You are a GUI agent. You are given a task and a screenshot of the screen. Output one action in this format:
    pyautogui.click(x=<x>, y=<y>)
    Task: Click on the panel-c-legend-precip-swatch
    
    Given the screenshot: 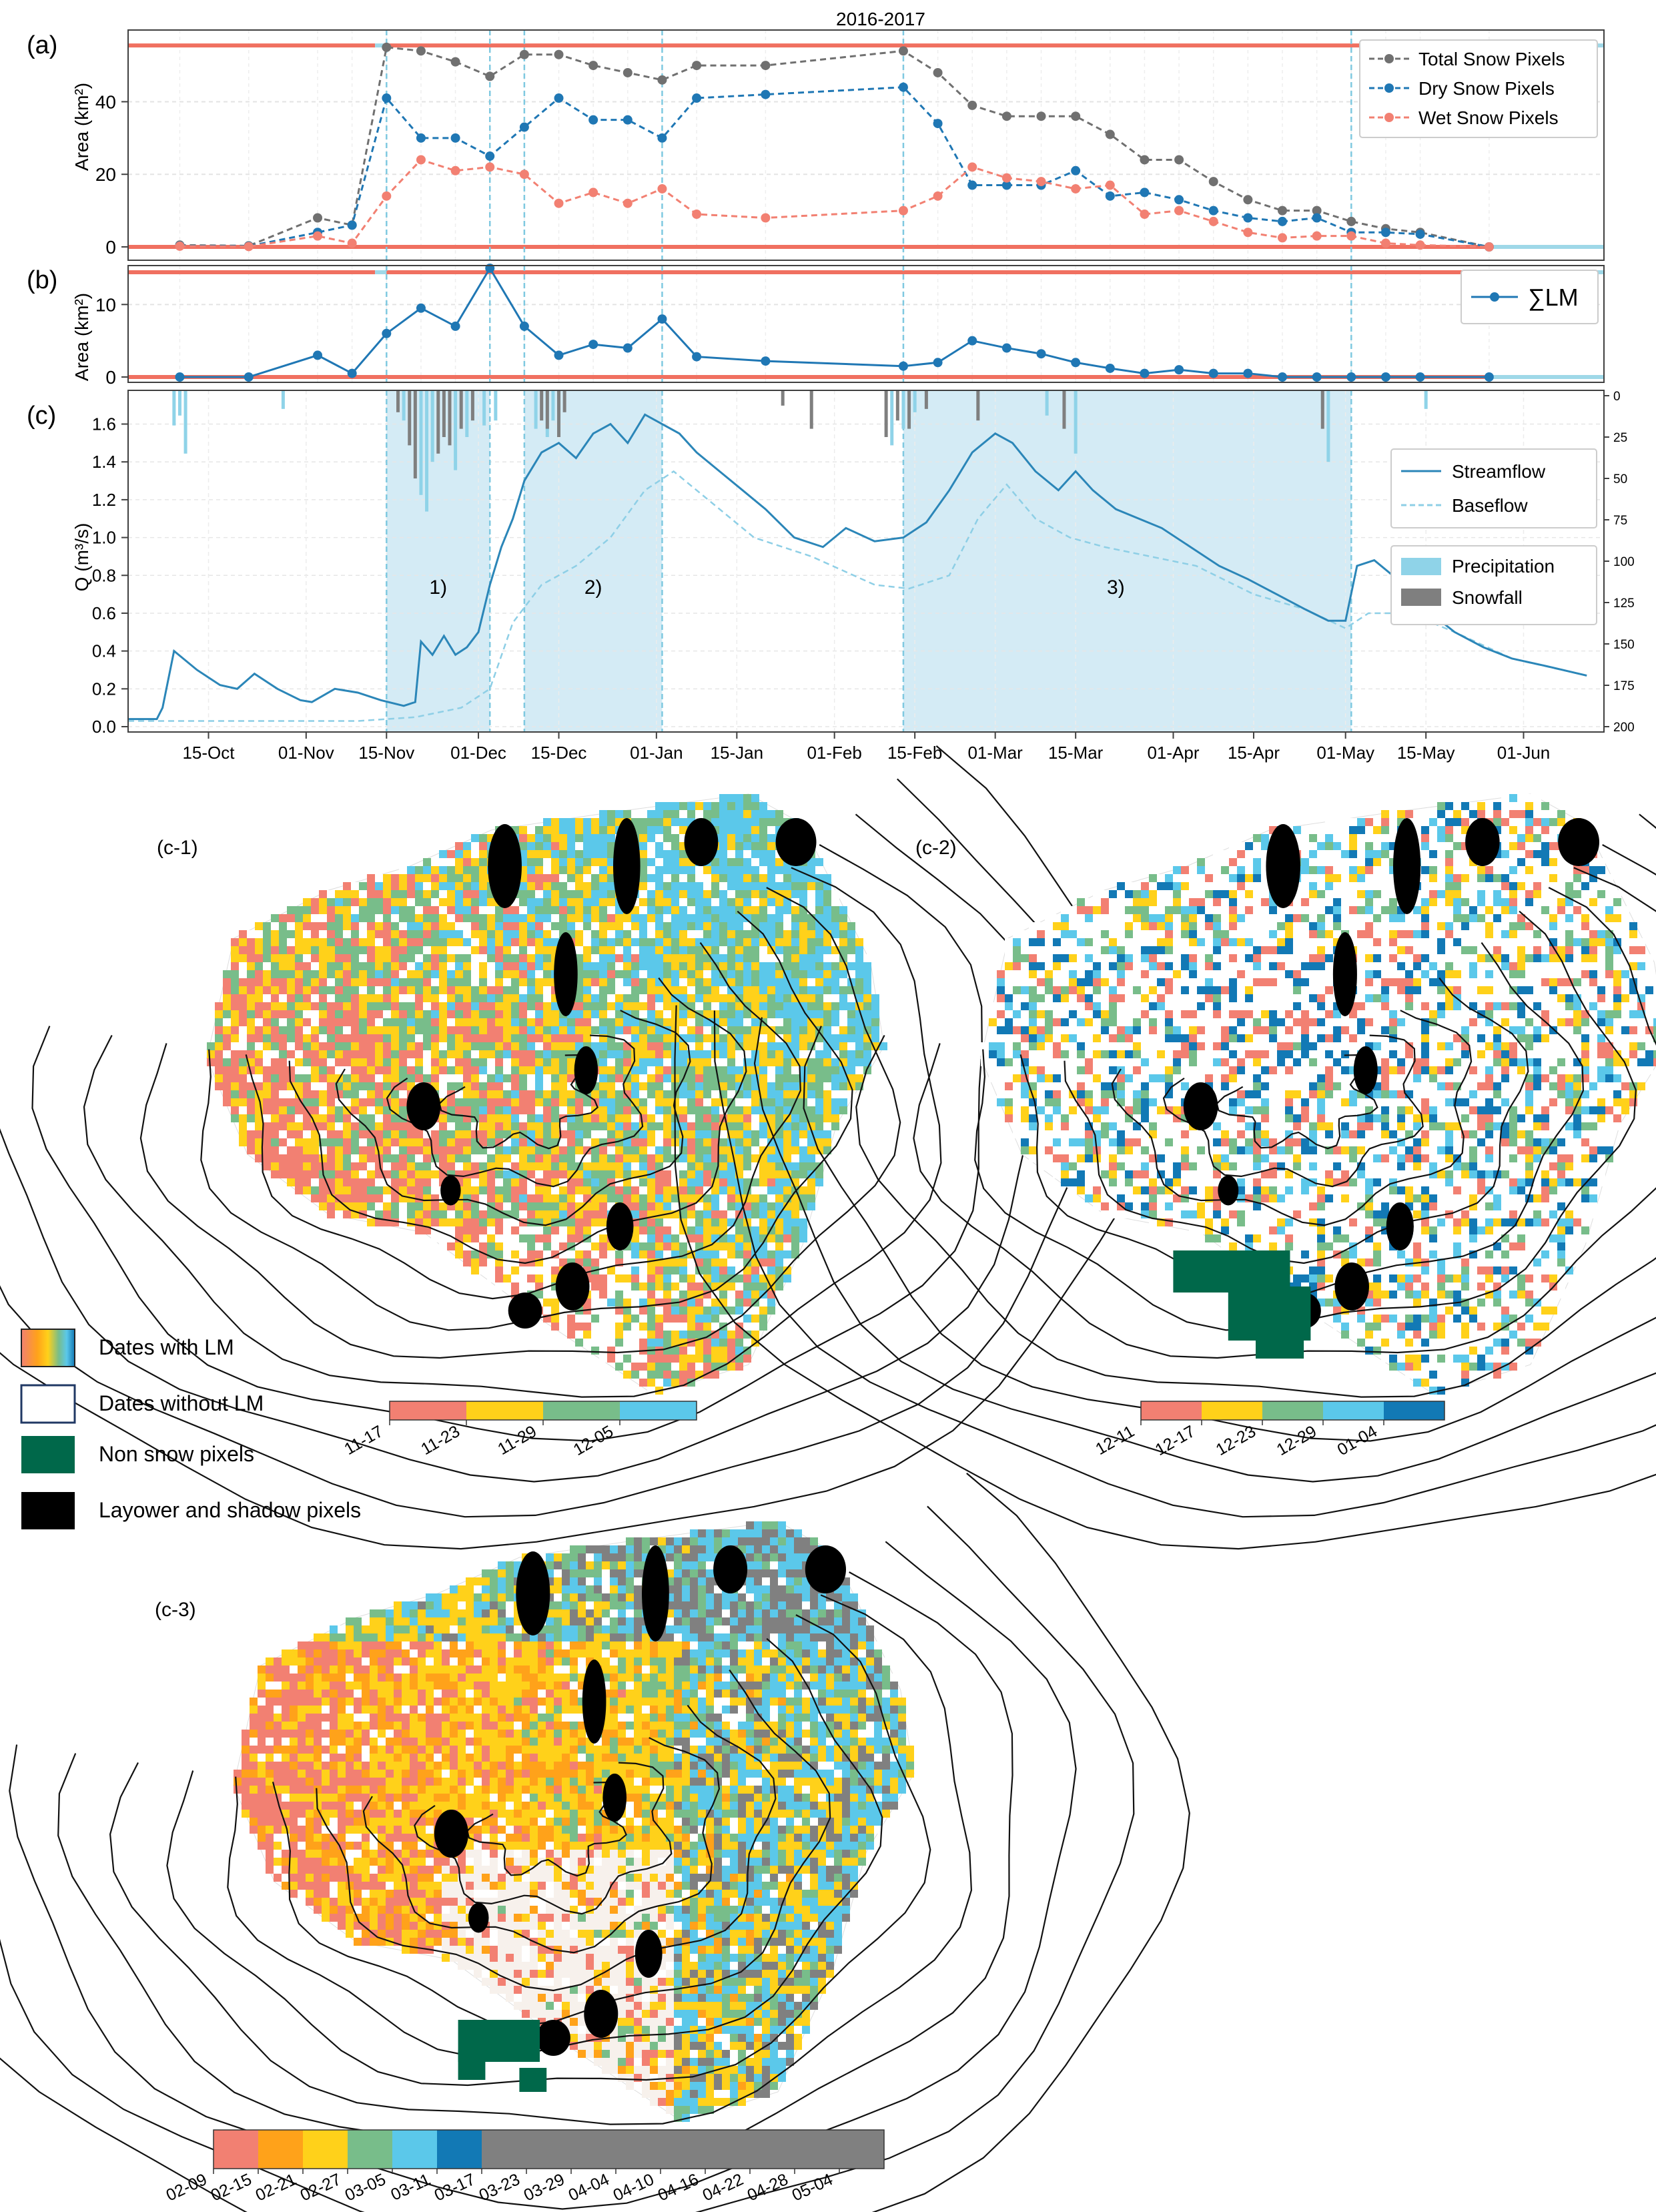 What is the action you would take?
    pyautogui.click(x=1421, y=566)
    